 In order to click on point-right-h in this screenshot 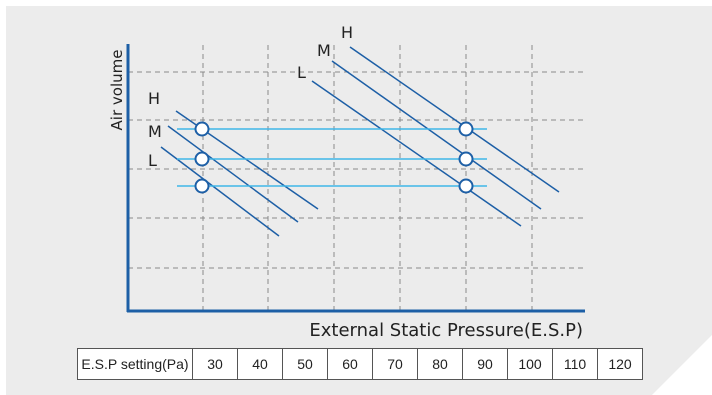, I will do `click(466, 129)`.